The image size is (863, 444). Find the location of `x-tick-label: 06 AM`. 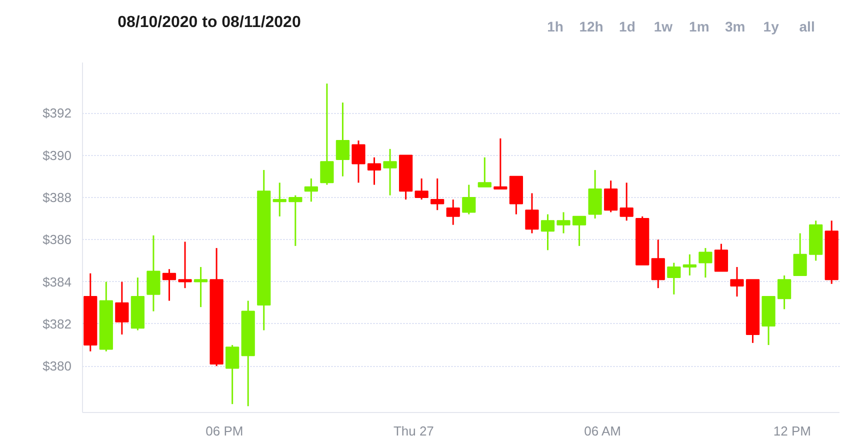

x-tick-label: 06 AM is located at coordinates (603, 431).